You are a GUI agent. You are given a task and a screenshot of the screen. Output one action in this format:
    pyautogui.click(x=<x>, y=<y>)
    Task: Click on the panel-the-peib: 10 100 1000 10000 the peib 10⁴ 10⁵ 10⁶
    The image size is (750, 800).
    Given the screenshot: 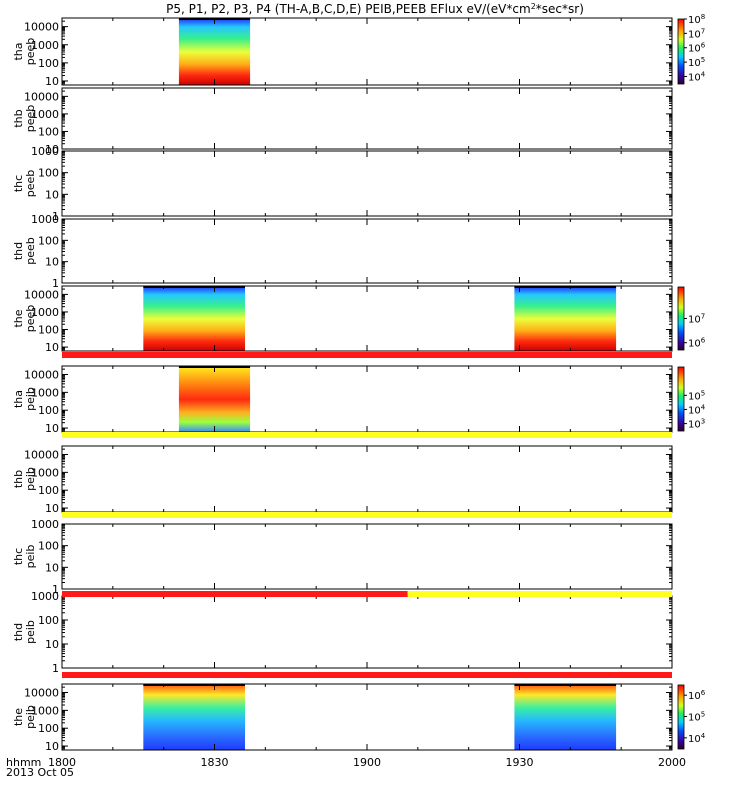 What is the action you would take?
    pyautogui.click(x=359, y=718)
    